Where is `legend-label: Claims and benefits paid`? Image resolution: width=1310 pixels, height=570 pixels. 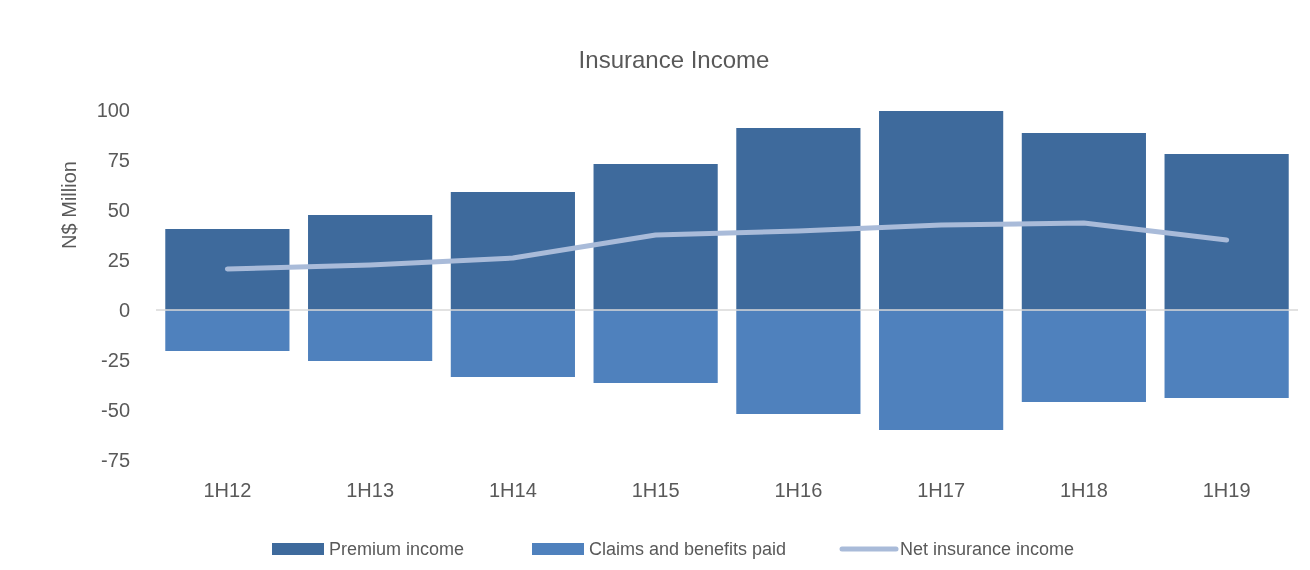
legend-label: Claims and benefits paid is located at coordinates (688, 549).